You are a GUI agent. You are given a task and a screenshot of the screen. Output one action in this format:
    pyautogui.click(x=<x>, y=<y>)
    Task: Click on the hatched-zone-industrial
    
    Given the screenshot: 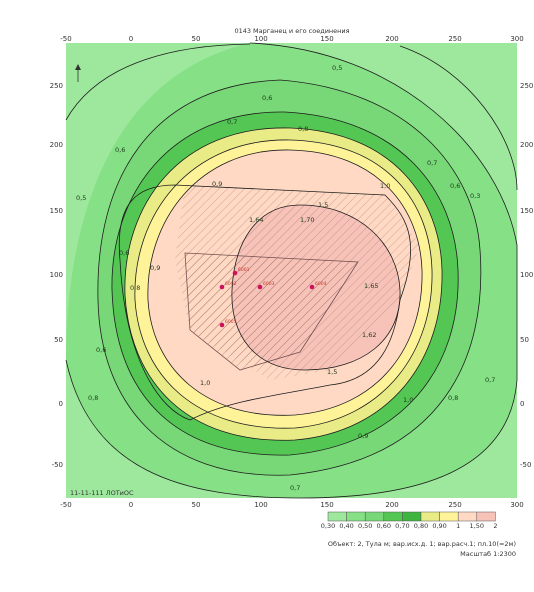 What is the action you would take?
    pyautogui.click(x=271, y=311)
    